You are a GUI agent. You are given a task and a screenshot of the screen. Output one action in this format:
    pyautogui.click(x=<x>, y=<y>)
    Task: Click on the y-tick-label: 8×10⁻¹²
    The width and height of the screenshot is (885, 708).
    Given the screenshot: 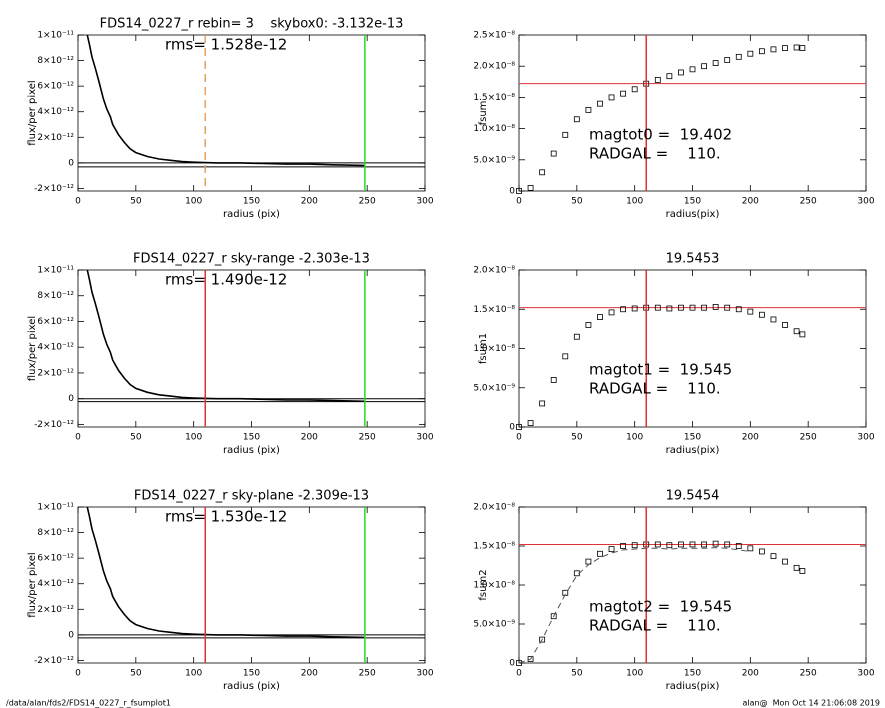 What is the action you would take?
    pyautogui.click(x=55, y=61)
    